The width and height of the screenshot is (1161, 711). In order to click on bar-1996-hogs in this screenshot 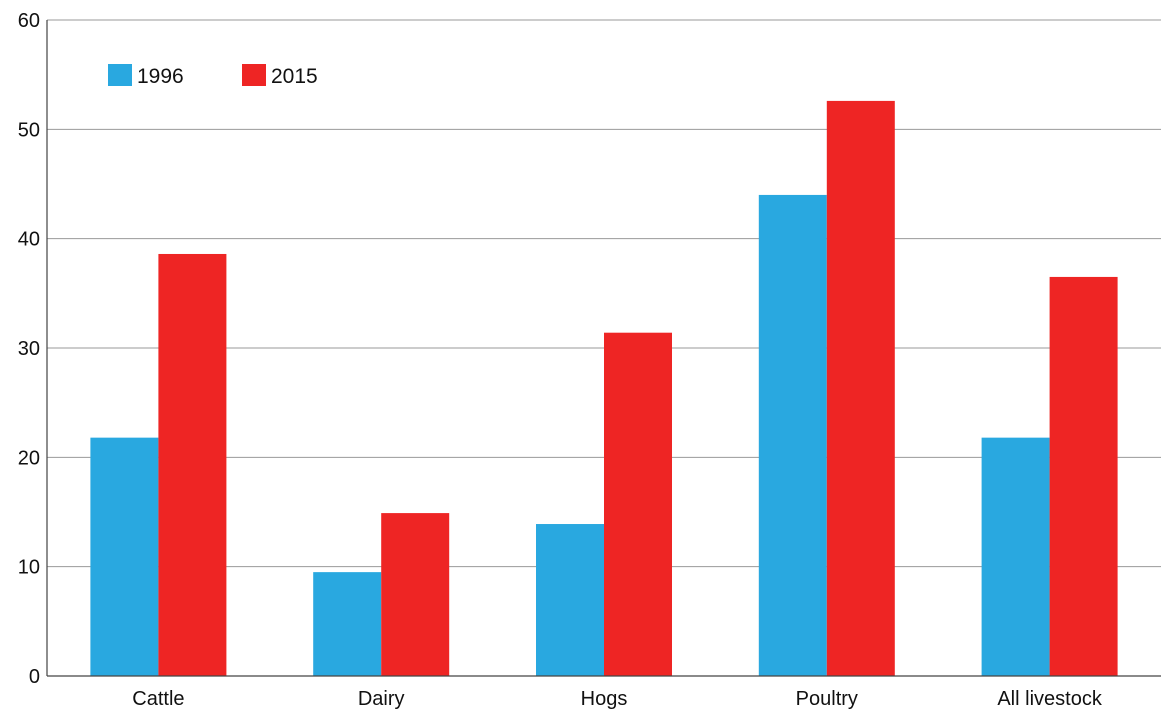, I will do `click(570, 600)`.